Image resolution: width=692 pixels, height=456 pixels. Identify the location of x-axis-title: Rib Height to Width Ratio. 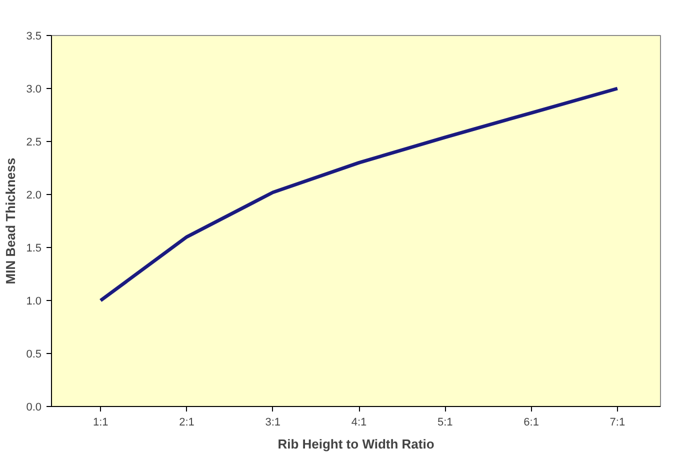
(356, 444).